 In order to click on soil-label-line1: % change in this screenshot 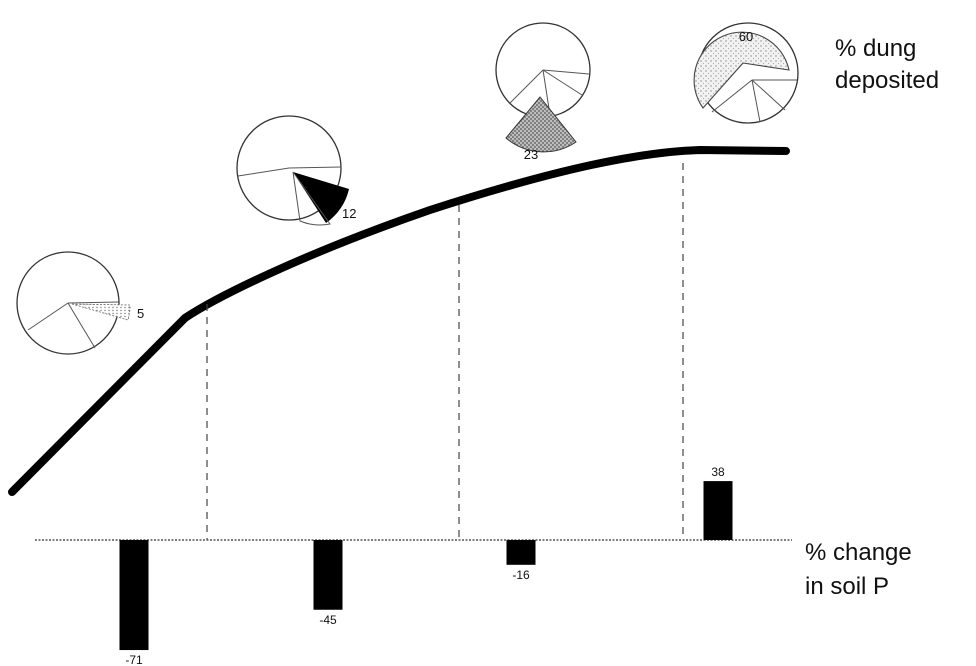, I will do `click(858, 552)`.